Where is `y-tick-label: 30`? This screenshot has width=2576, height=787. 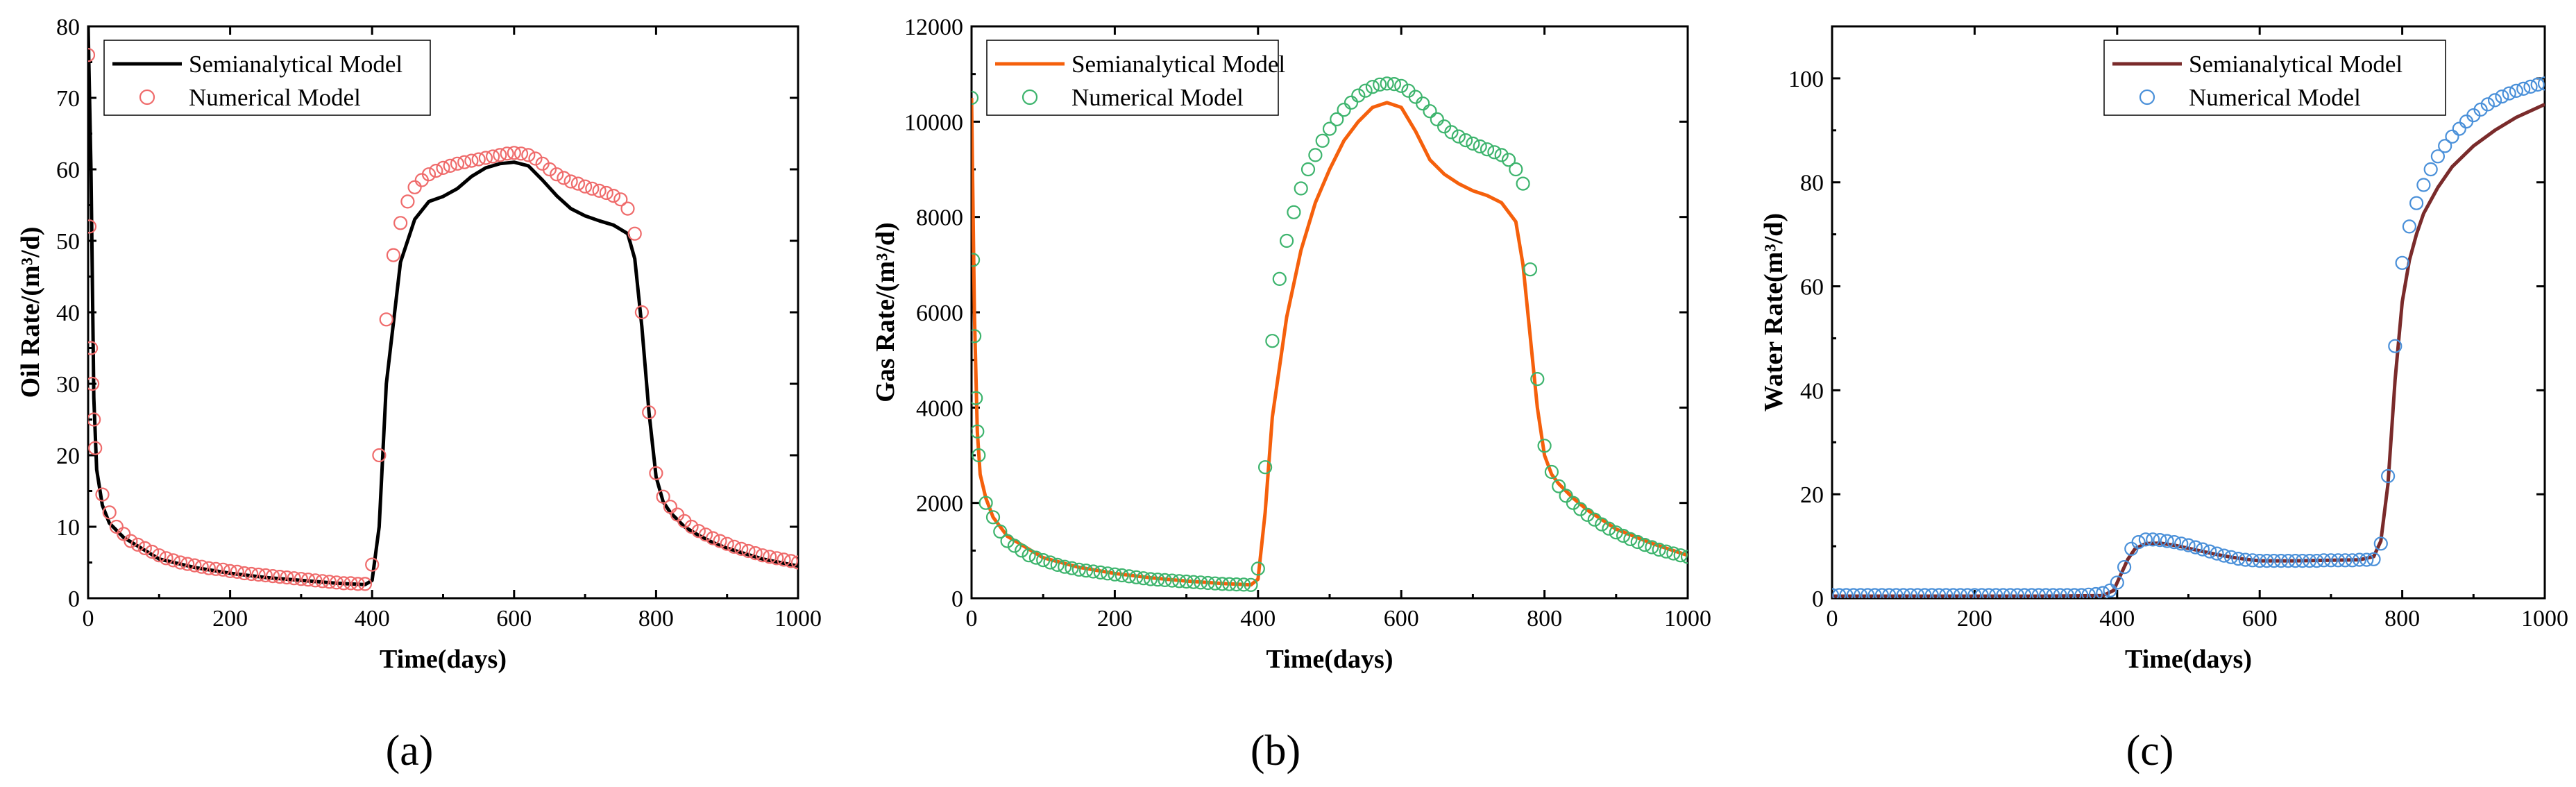 y-tick-label: 30 is located at coordinates (68, 385).